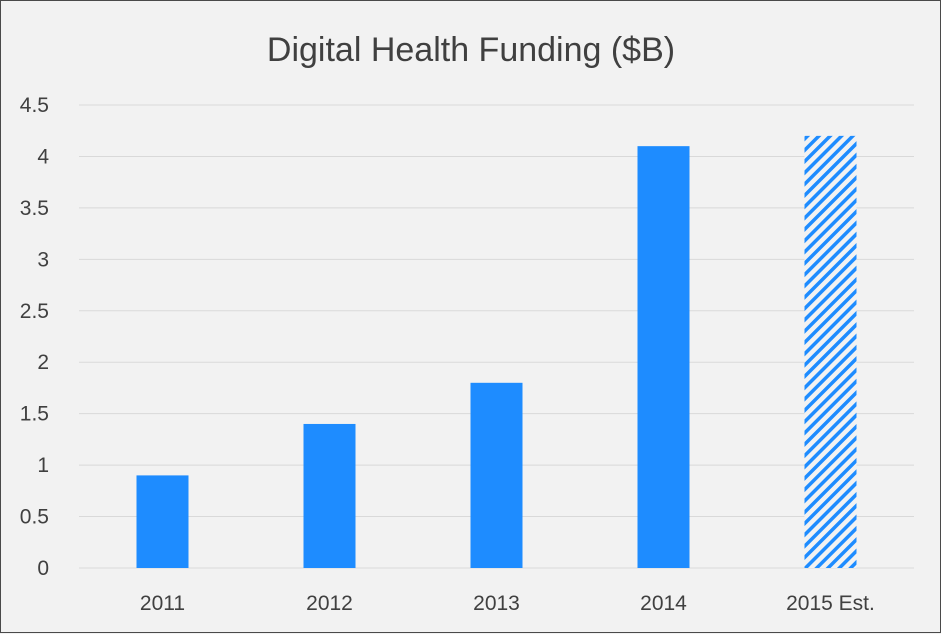 This screenshot has height=634, width=941. Describe the element at coordinates (663, 603) in the screenshot. I see `x-category-label: 2014` at that location.